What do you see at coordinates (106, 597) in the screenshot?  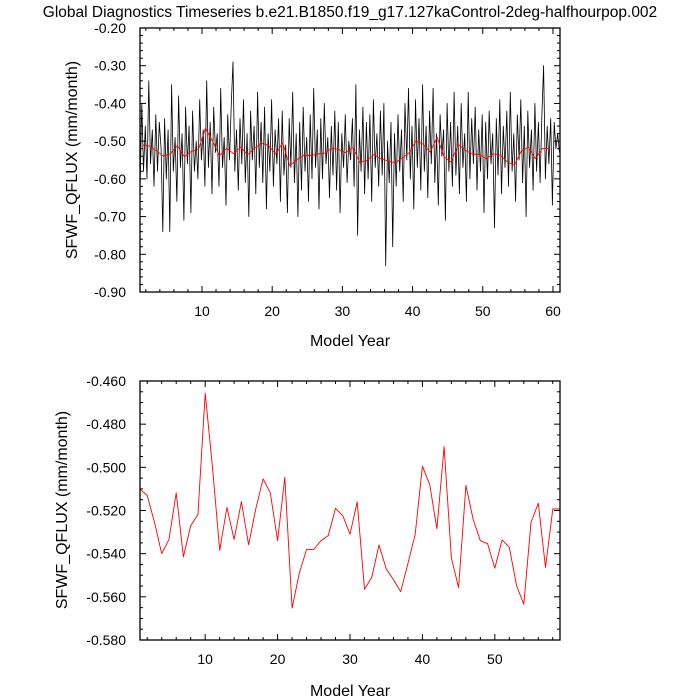 I see `y-tick-label: -0.560` at bounding box center [106, 597].